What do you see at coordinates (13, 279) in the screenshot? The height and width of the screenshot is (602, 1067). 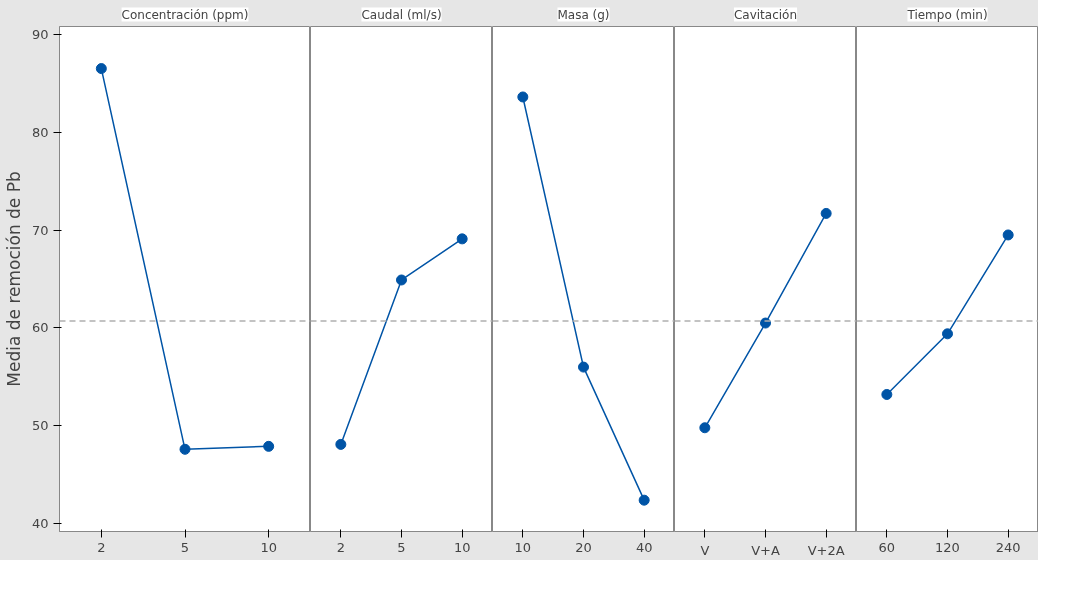 I see `y-axis-title: Media de remoción de Pb` at bounding box center [13, 279].